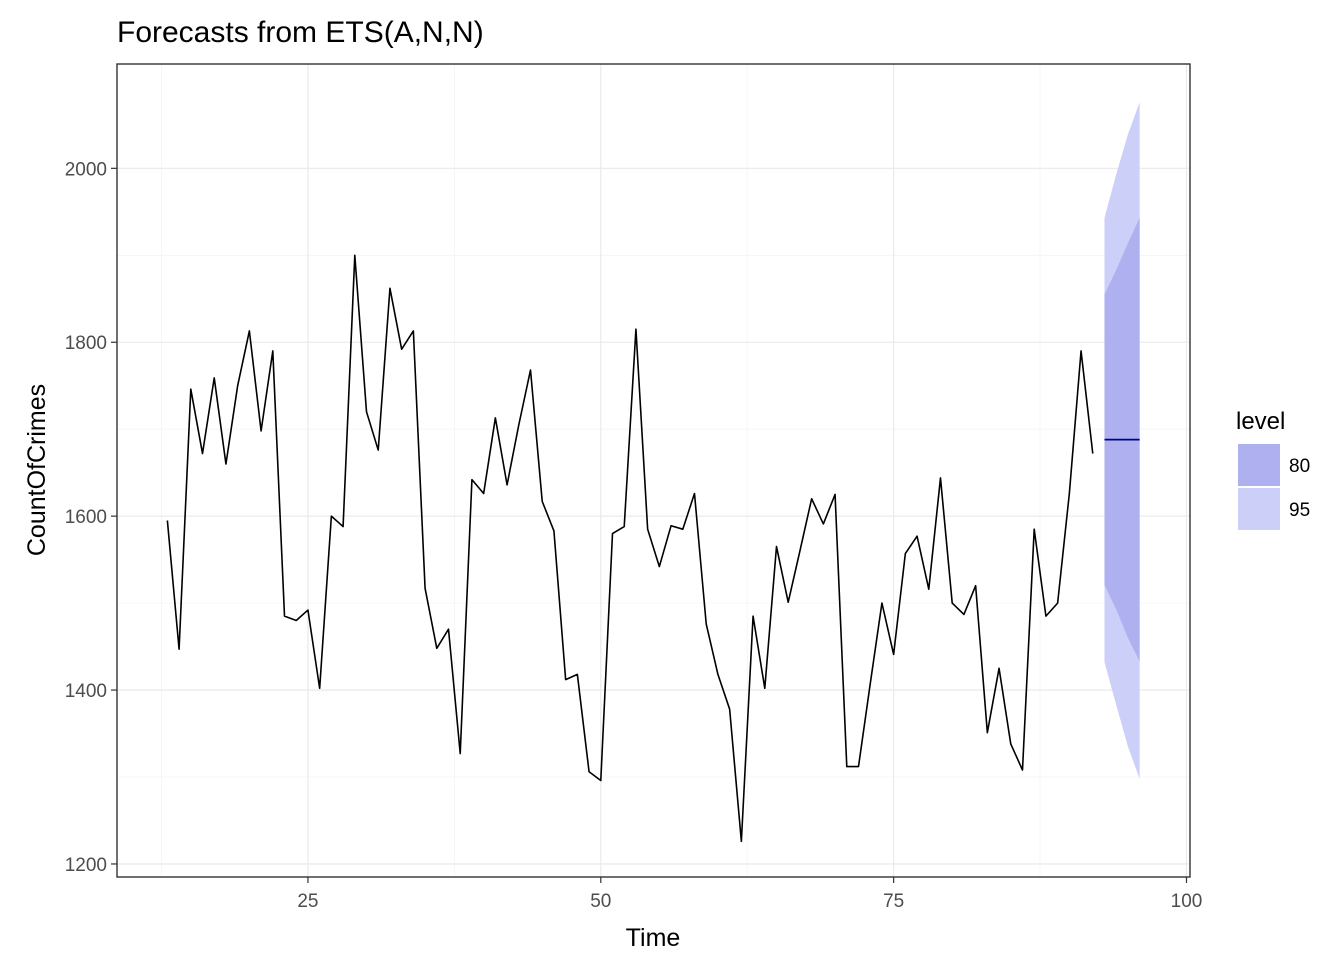 The height and width of the screenshot is (960, 1344). Describe the element at coordinates (86, 865) in the screenshot. I see `y-tick-label: 1200` at that location.